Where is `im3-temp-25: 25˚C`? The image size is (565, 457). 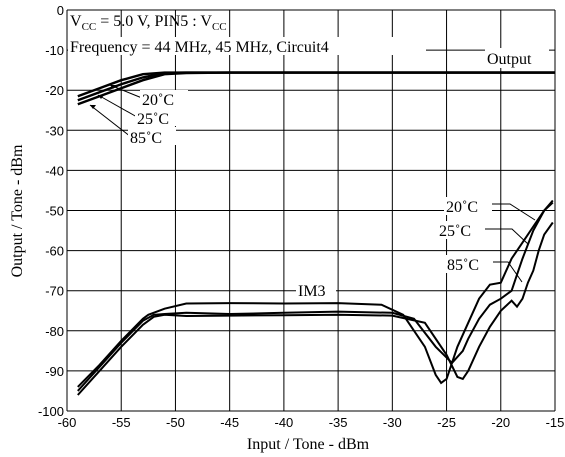
im3-temp-25: 25˚C is located at coordinates (455, 231).